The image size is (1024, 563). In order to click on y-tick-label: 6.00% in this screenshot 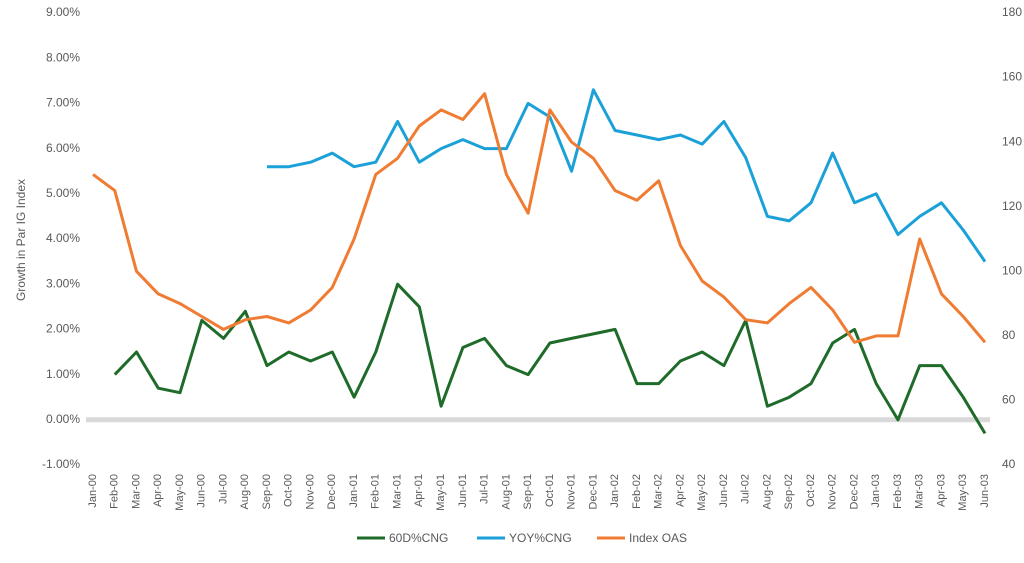, I will do `click(63, 148)`.